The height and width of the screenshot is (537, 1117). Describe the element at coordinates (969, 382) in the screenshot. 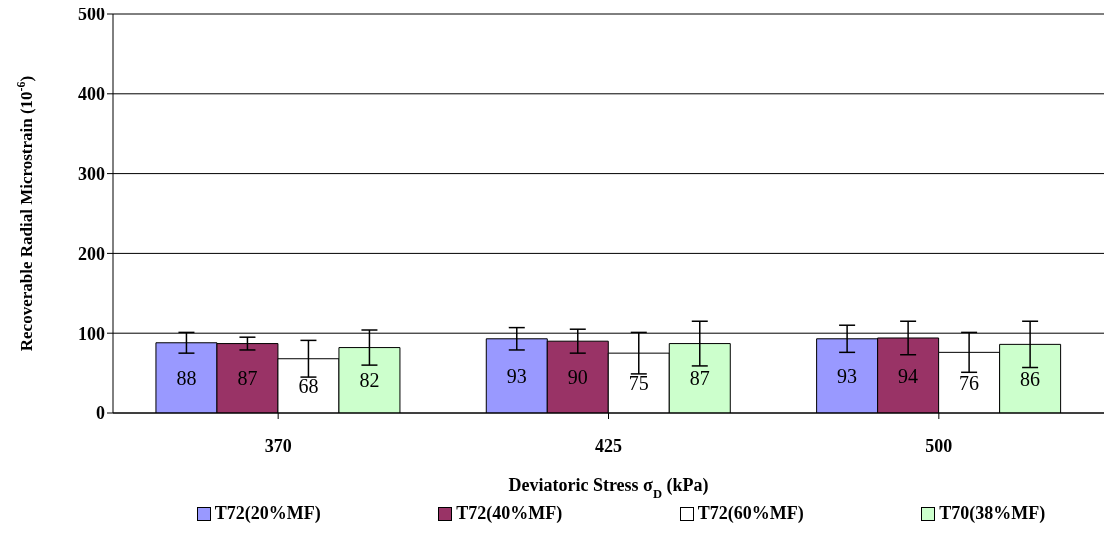

I see `data-label: 76` at that location.